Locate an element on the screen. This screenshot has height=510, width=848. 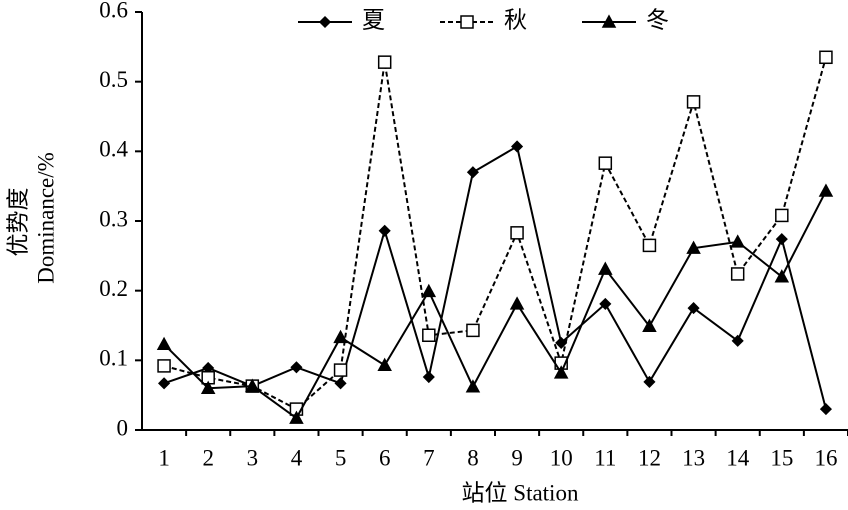
x-tick-label: 7 is located at coordinates (429, 457).